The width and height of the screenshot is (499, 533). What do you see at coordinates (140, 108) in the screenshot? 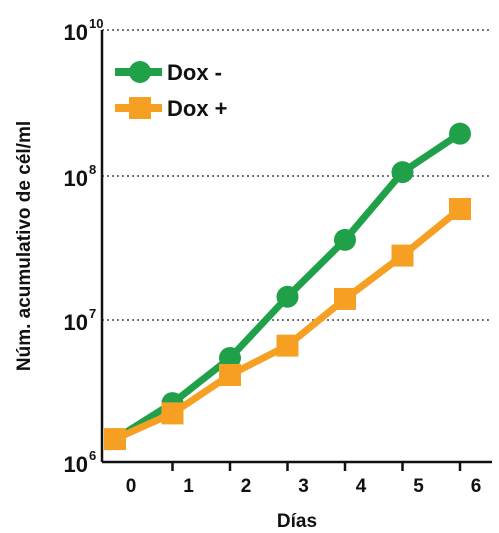
I see `legend-marker-dox-plus` at bounding box center [140, 108].